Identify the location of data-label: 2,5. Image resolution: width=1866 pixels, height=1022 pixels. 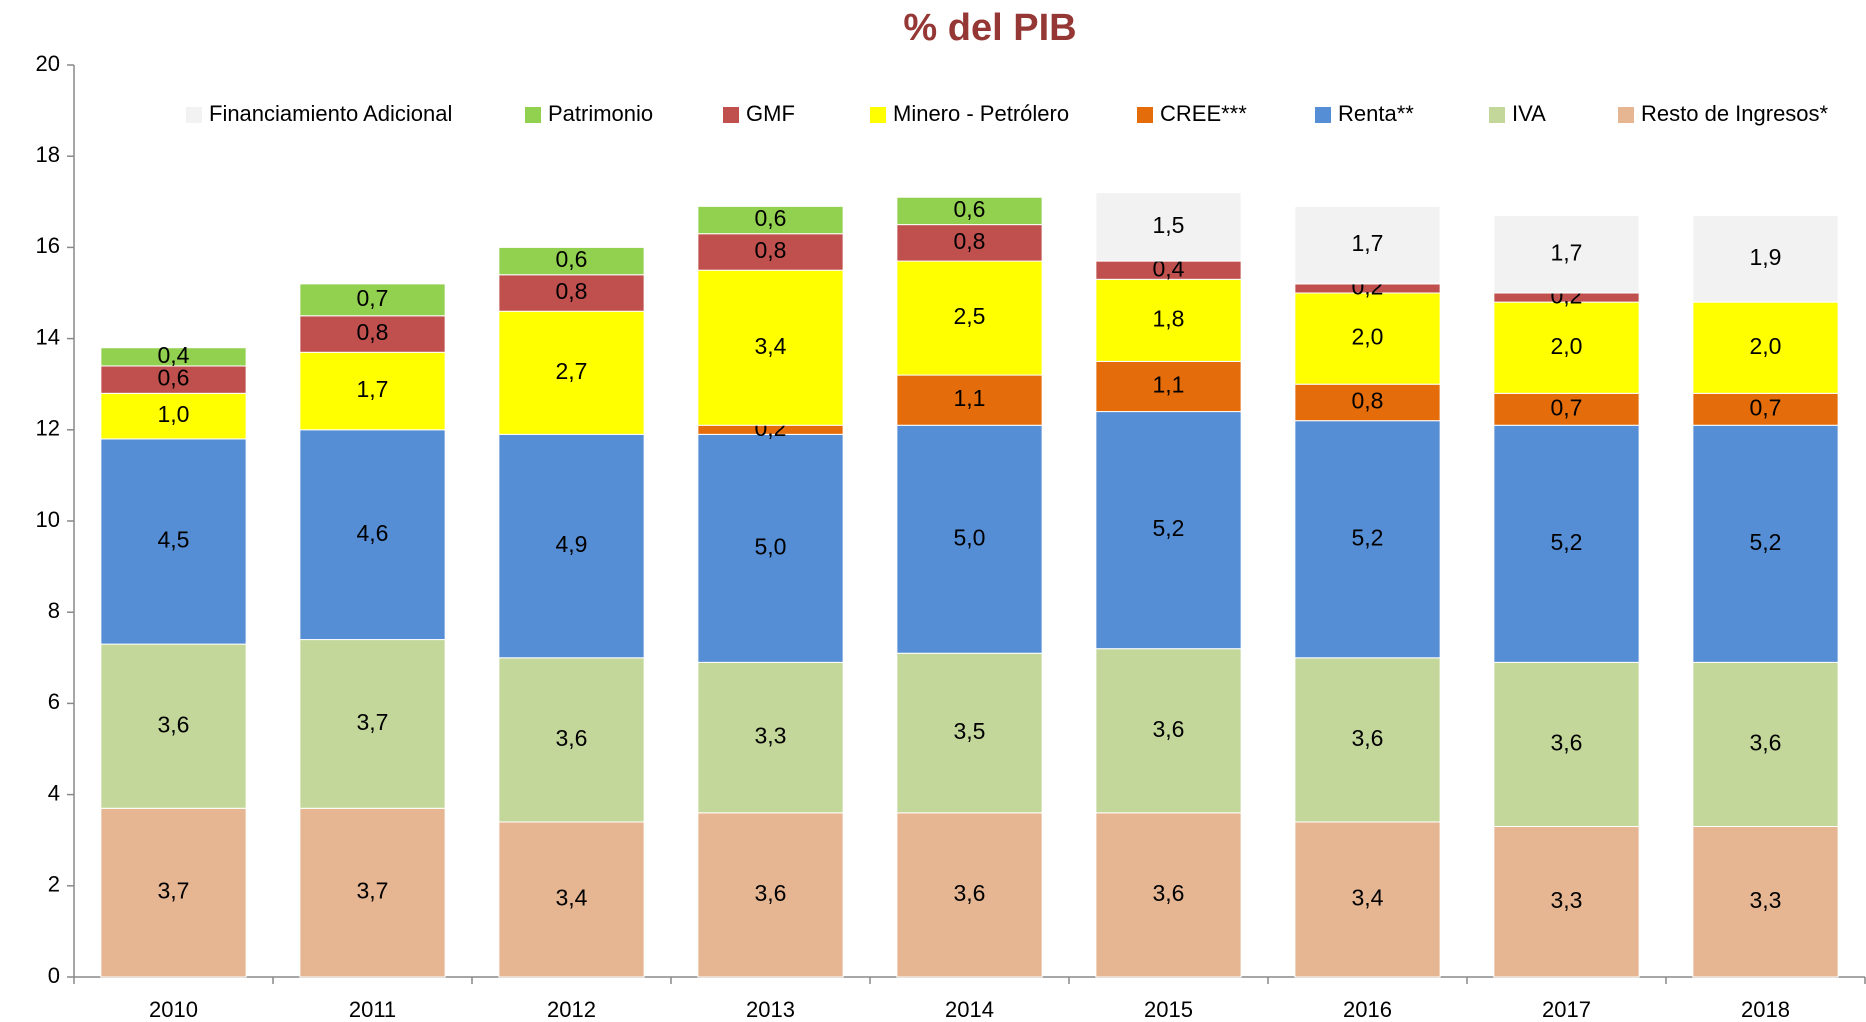
(970, 316).